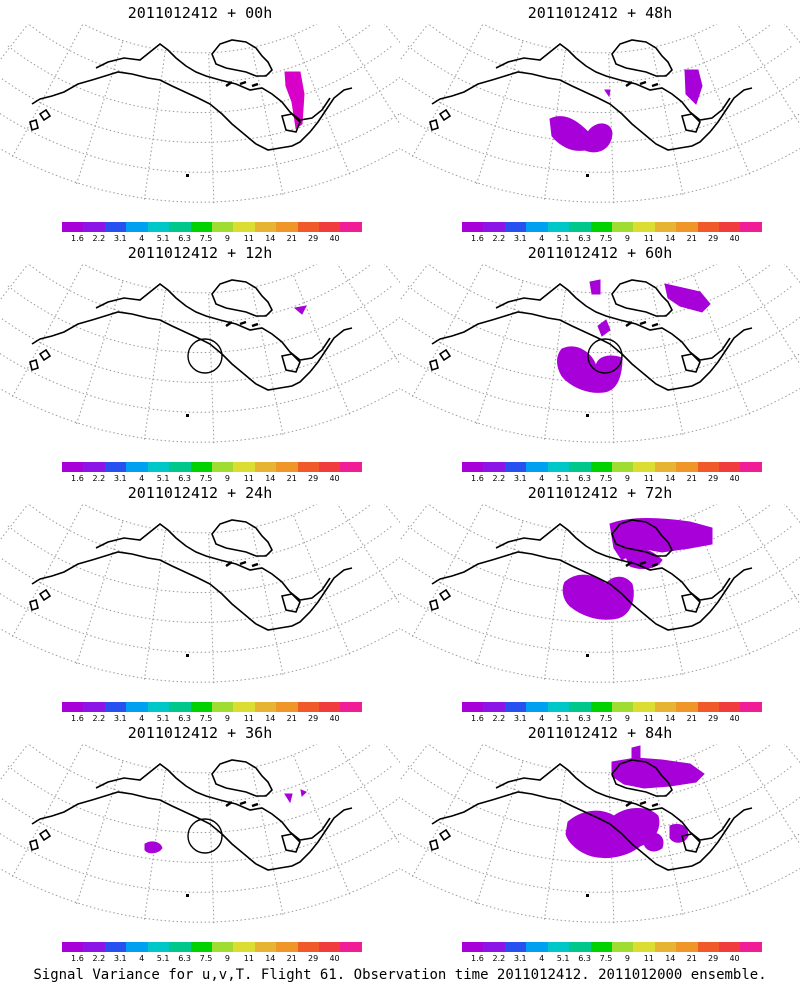 This screenshot has width=800, height=1000. I want to click on island-marker, so click(187, 415).